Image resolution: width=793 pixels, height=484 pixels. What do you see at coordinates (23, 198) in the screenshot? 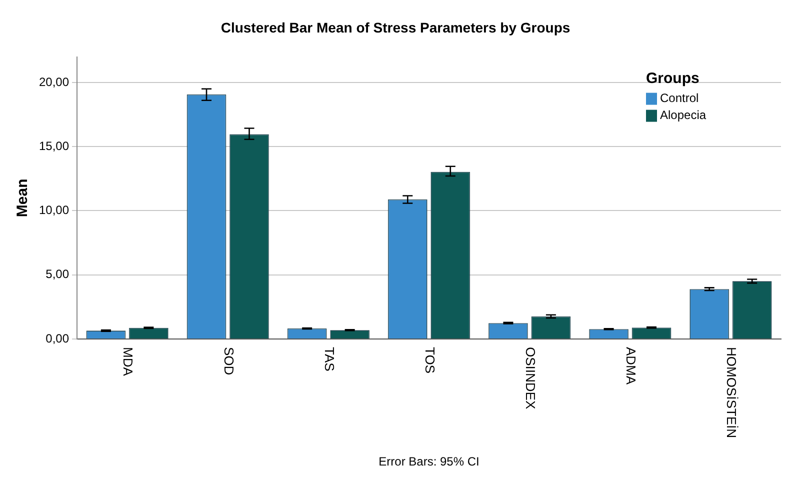
I see `y-axis-title: Mean` at bounding box center [23, 198].